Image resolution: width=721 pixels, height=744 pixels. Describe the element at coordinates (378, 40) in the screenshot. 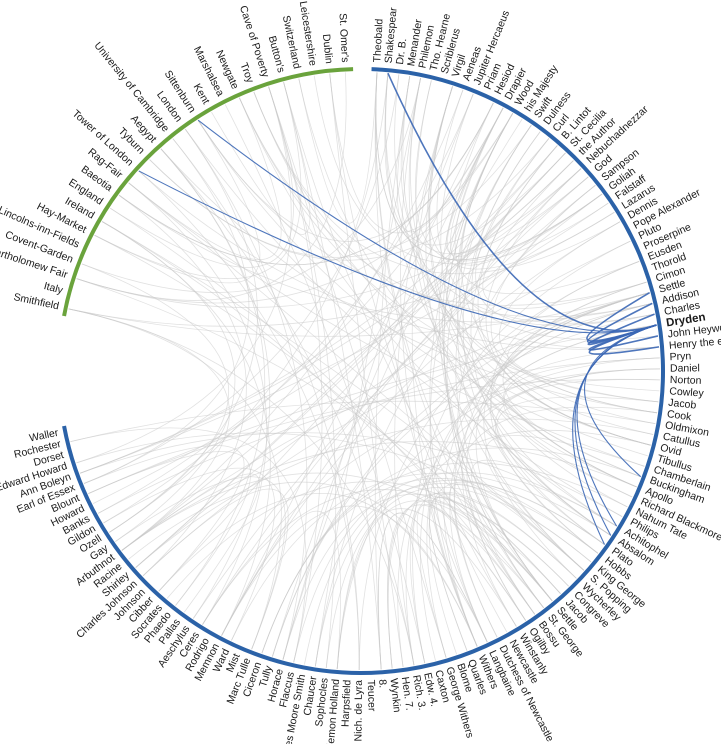

I see `person-label-0: Theobald` at that location.